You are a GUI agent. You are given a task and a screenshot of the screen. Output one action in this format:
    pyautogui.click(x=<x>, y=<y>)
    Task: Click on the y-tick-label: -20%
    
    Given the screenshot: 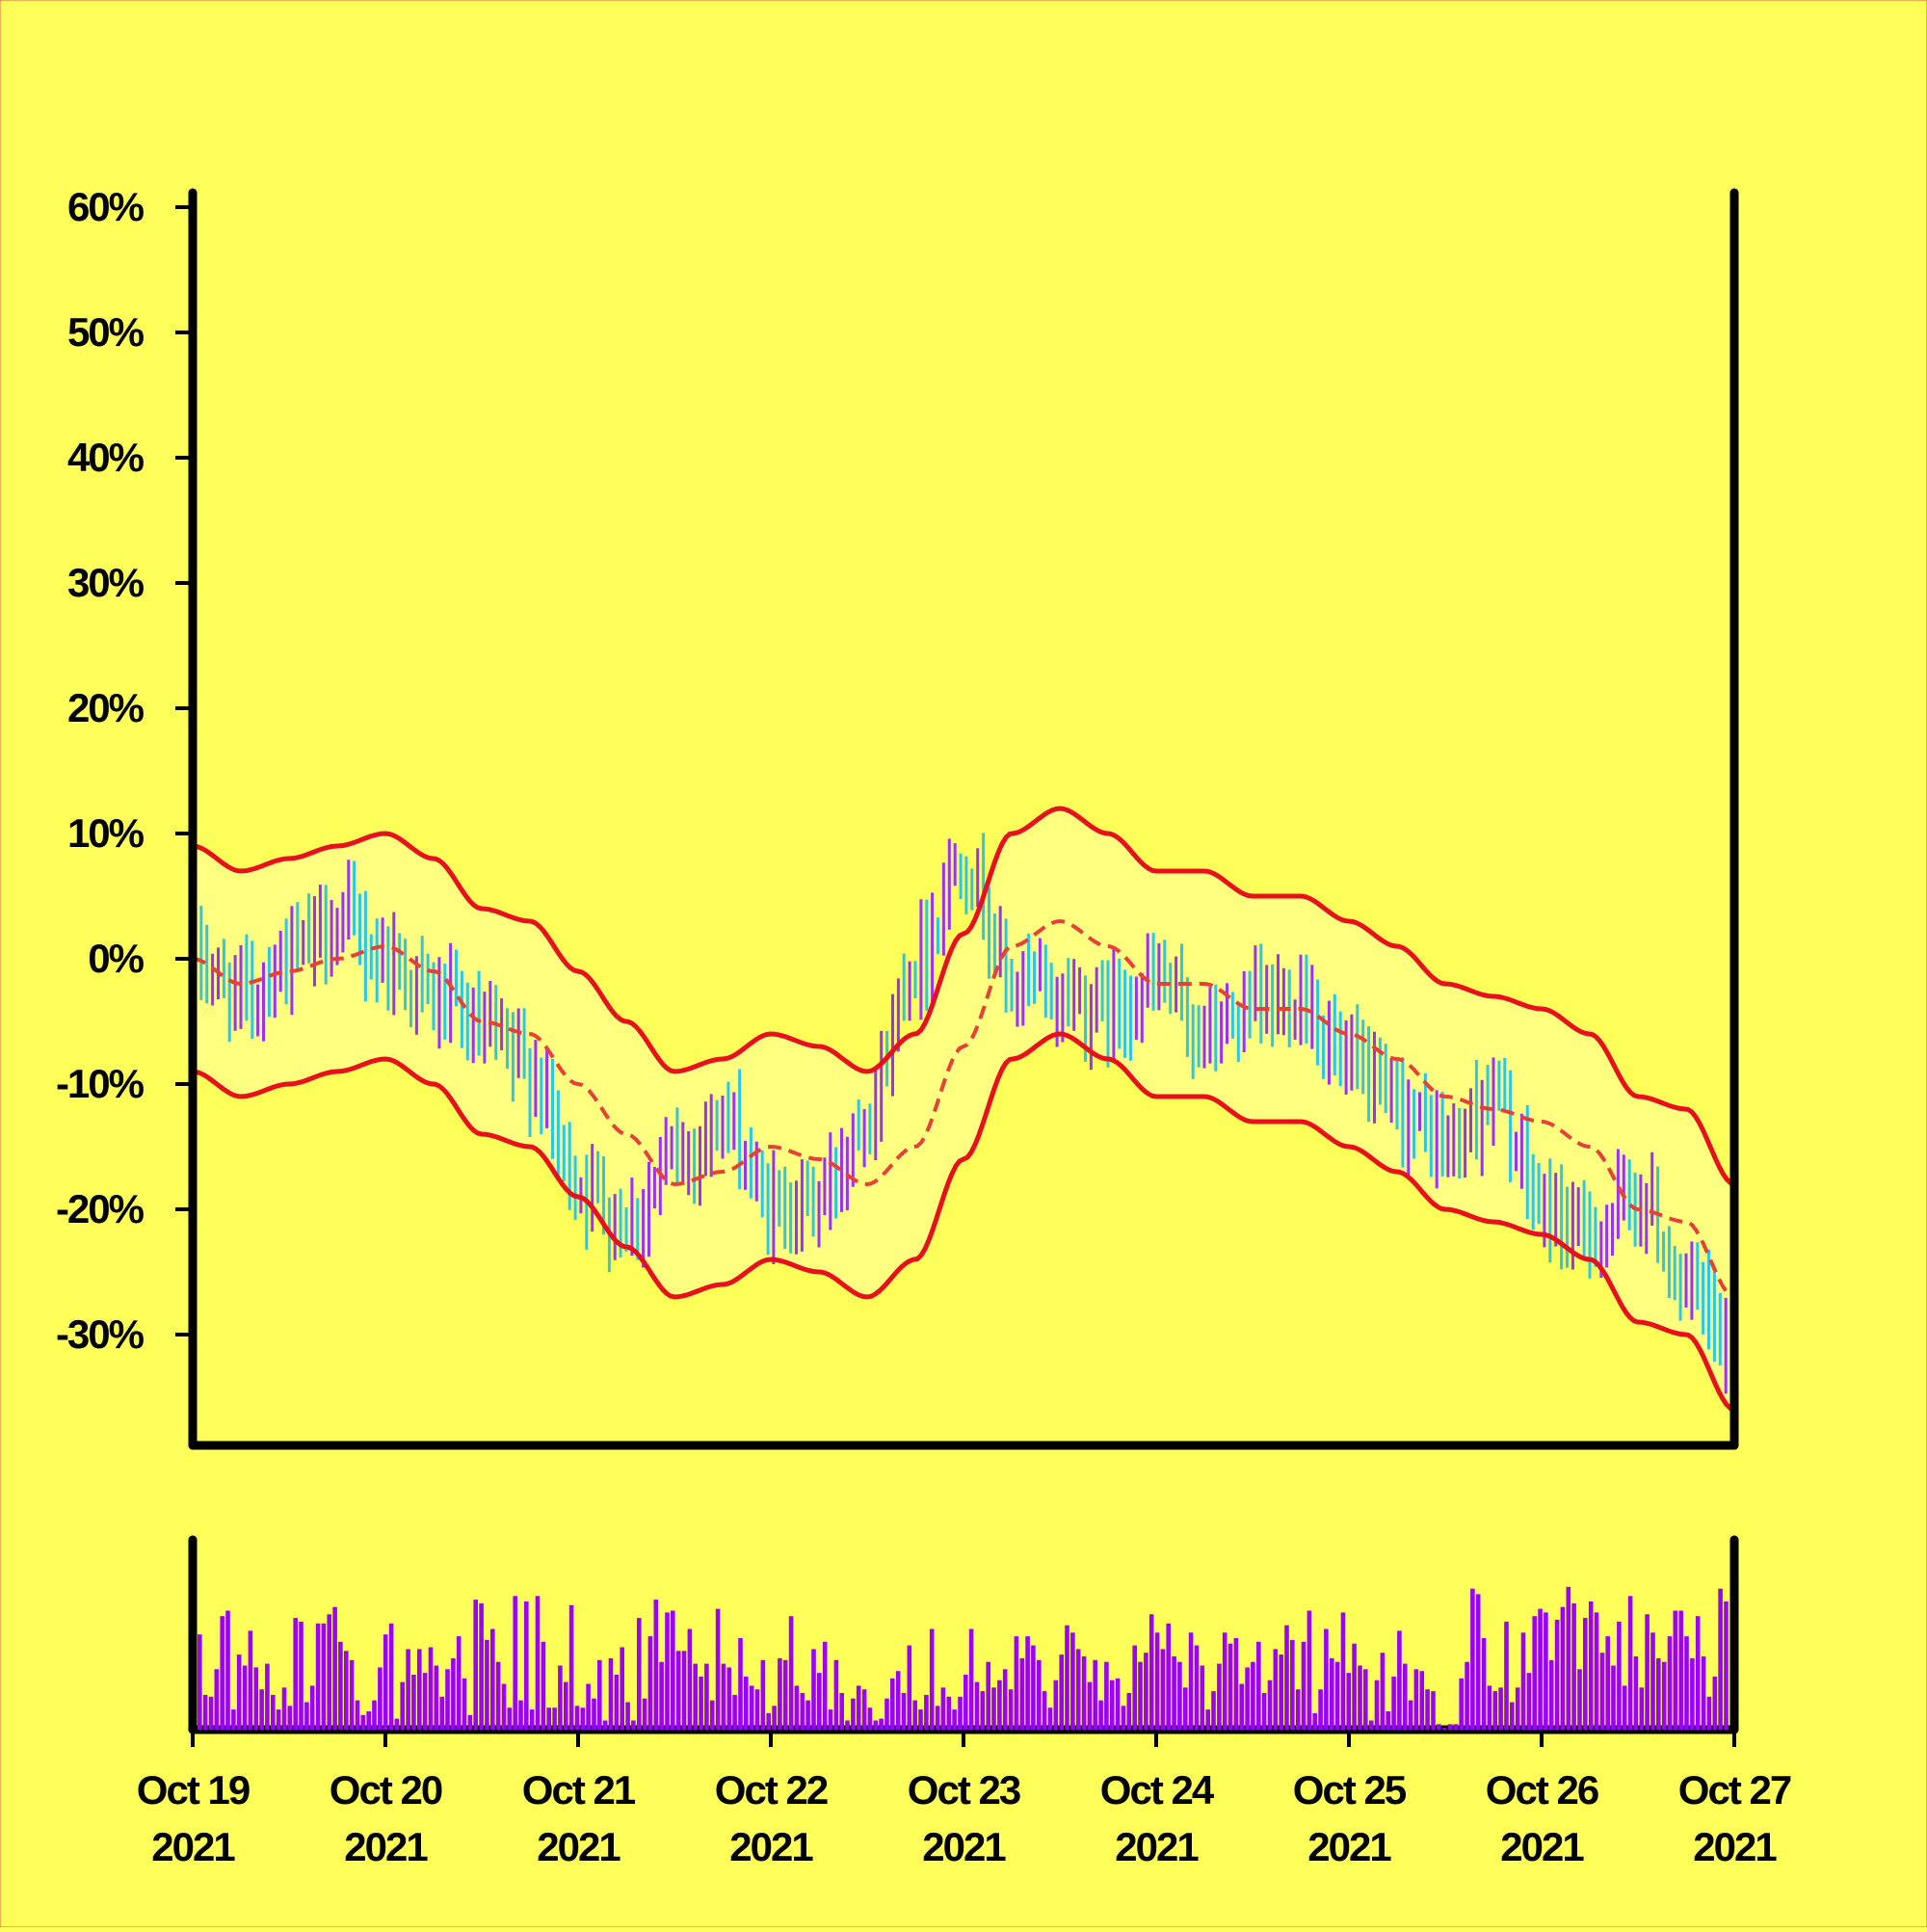 What is the action you would take?
    pyautogui.click(x=100, y=1208)
    